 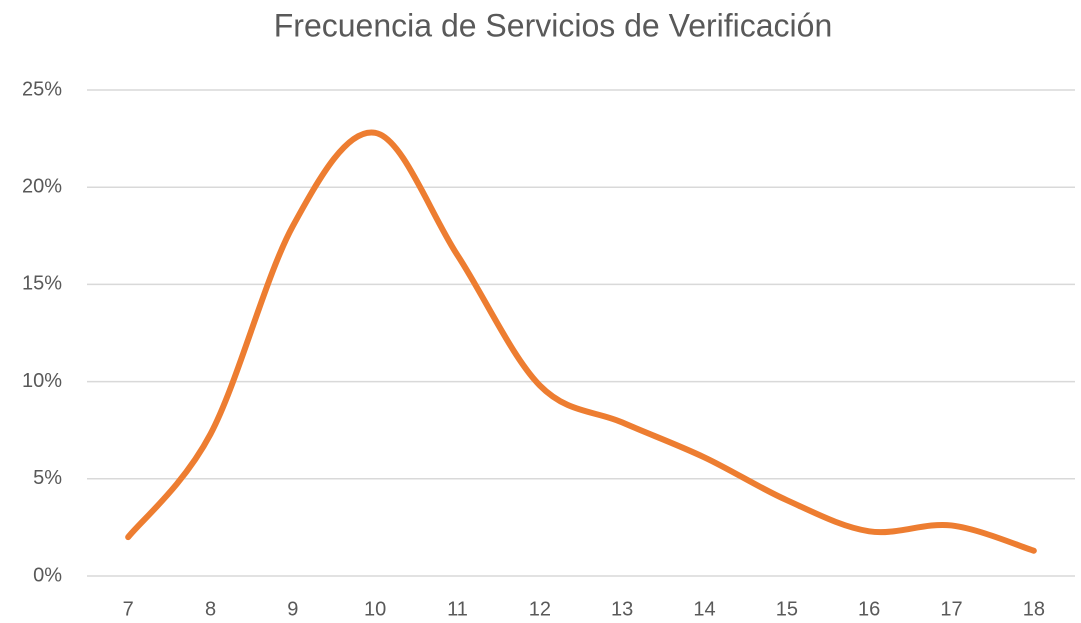 I want to click on x-tick-label: 13, so click(x=622, y=609).